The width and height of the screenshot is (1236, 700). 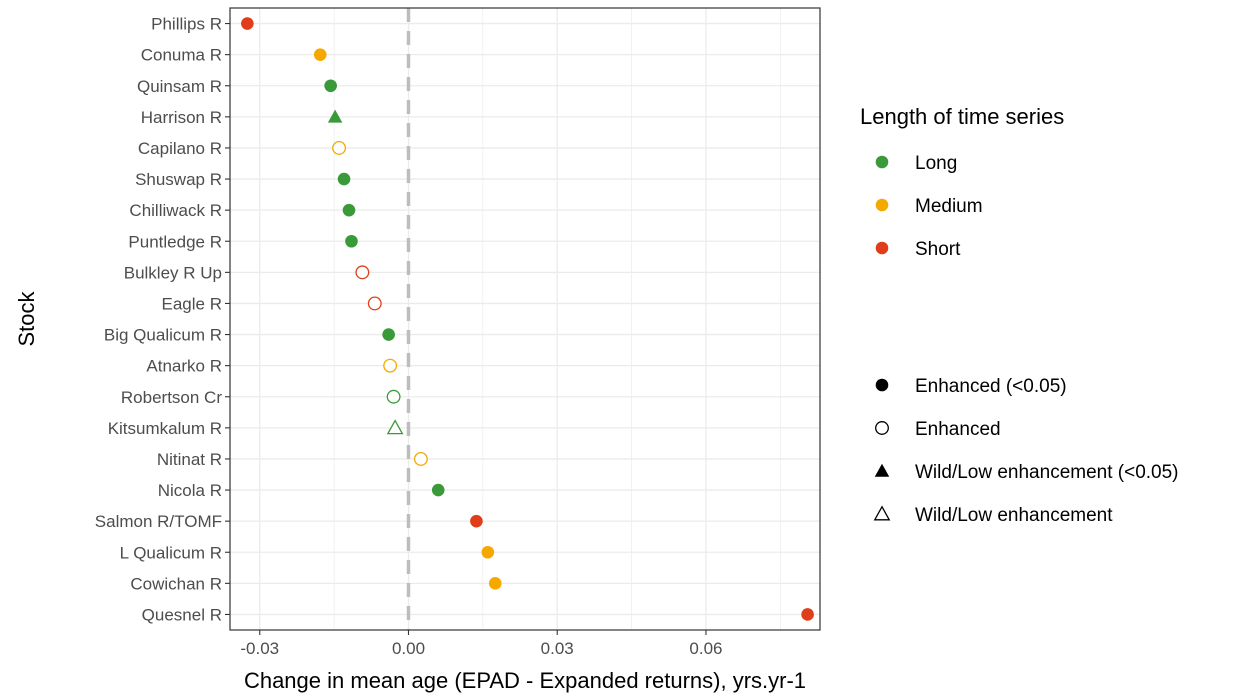 What do you see at coordinates (1014, 515) in the screenshot?
I see `legend-shape-label: Wild/Low enhancement` at bounding box center [1014, 515].